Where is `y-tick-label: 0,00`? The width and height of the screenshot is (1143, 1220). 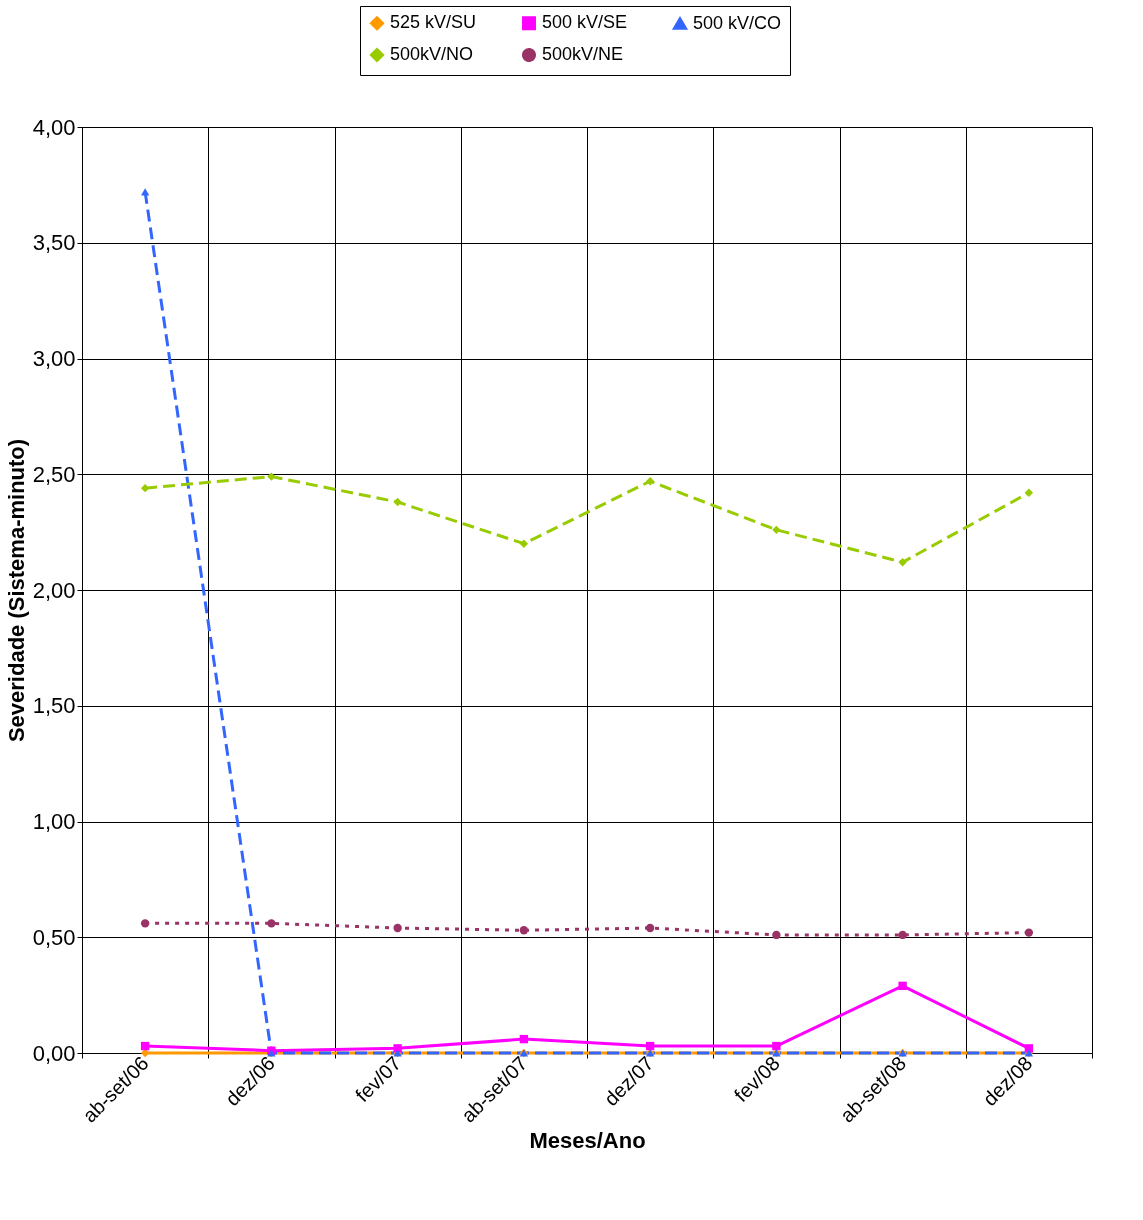
y-tick-label: 0,00 is located at coordinates (54, 1053).